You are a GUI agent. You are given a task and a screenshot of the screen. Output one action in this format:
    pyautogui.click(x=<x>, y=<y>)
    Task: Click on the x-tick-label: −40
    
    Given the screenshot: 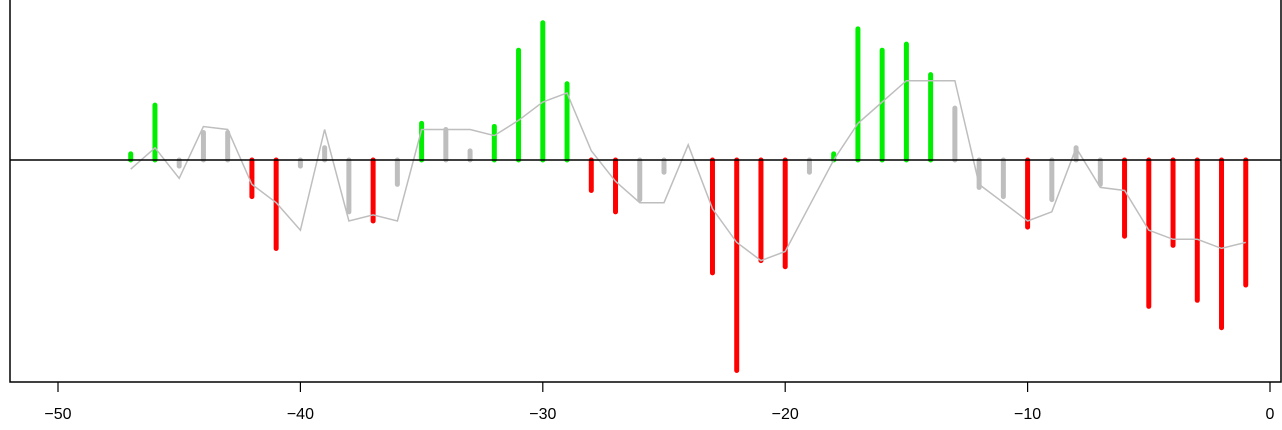 What is the action you would take?
    pyautogui.click(x=300, y=414)
    